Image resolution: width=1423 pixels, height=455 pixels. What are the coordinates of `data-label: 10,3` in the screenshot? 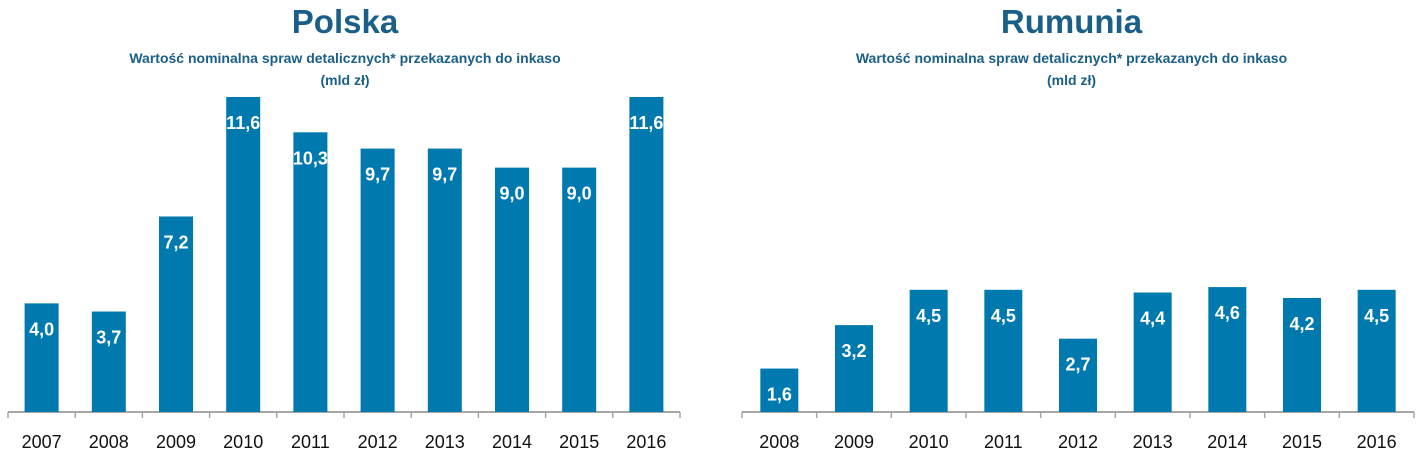 It's located at (310, 158).